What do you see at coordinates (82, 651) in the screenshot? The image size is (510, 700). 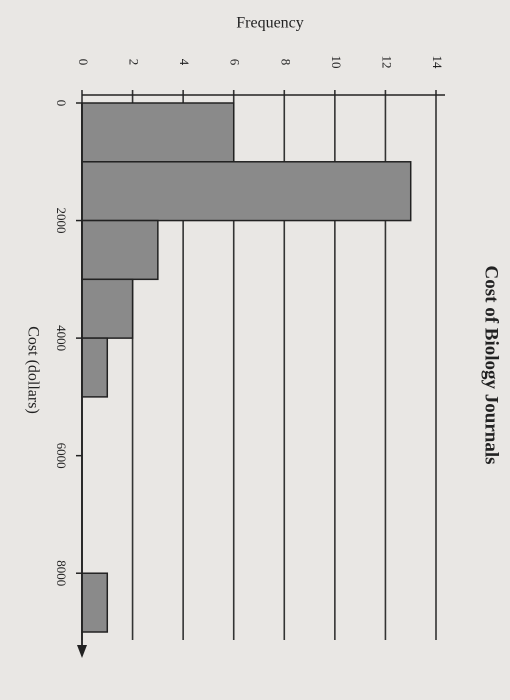 I see `axis-arrow` at bounding box center [82, 651].